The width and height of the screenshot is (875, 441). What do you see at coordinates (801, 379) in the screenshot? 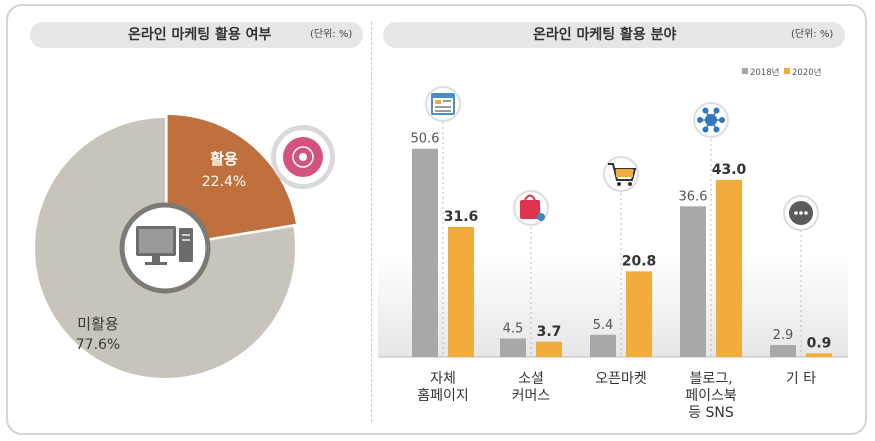
I see `category-label: 기 타` at bounding box center [801, 379].